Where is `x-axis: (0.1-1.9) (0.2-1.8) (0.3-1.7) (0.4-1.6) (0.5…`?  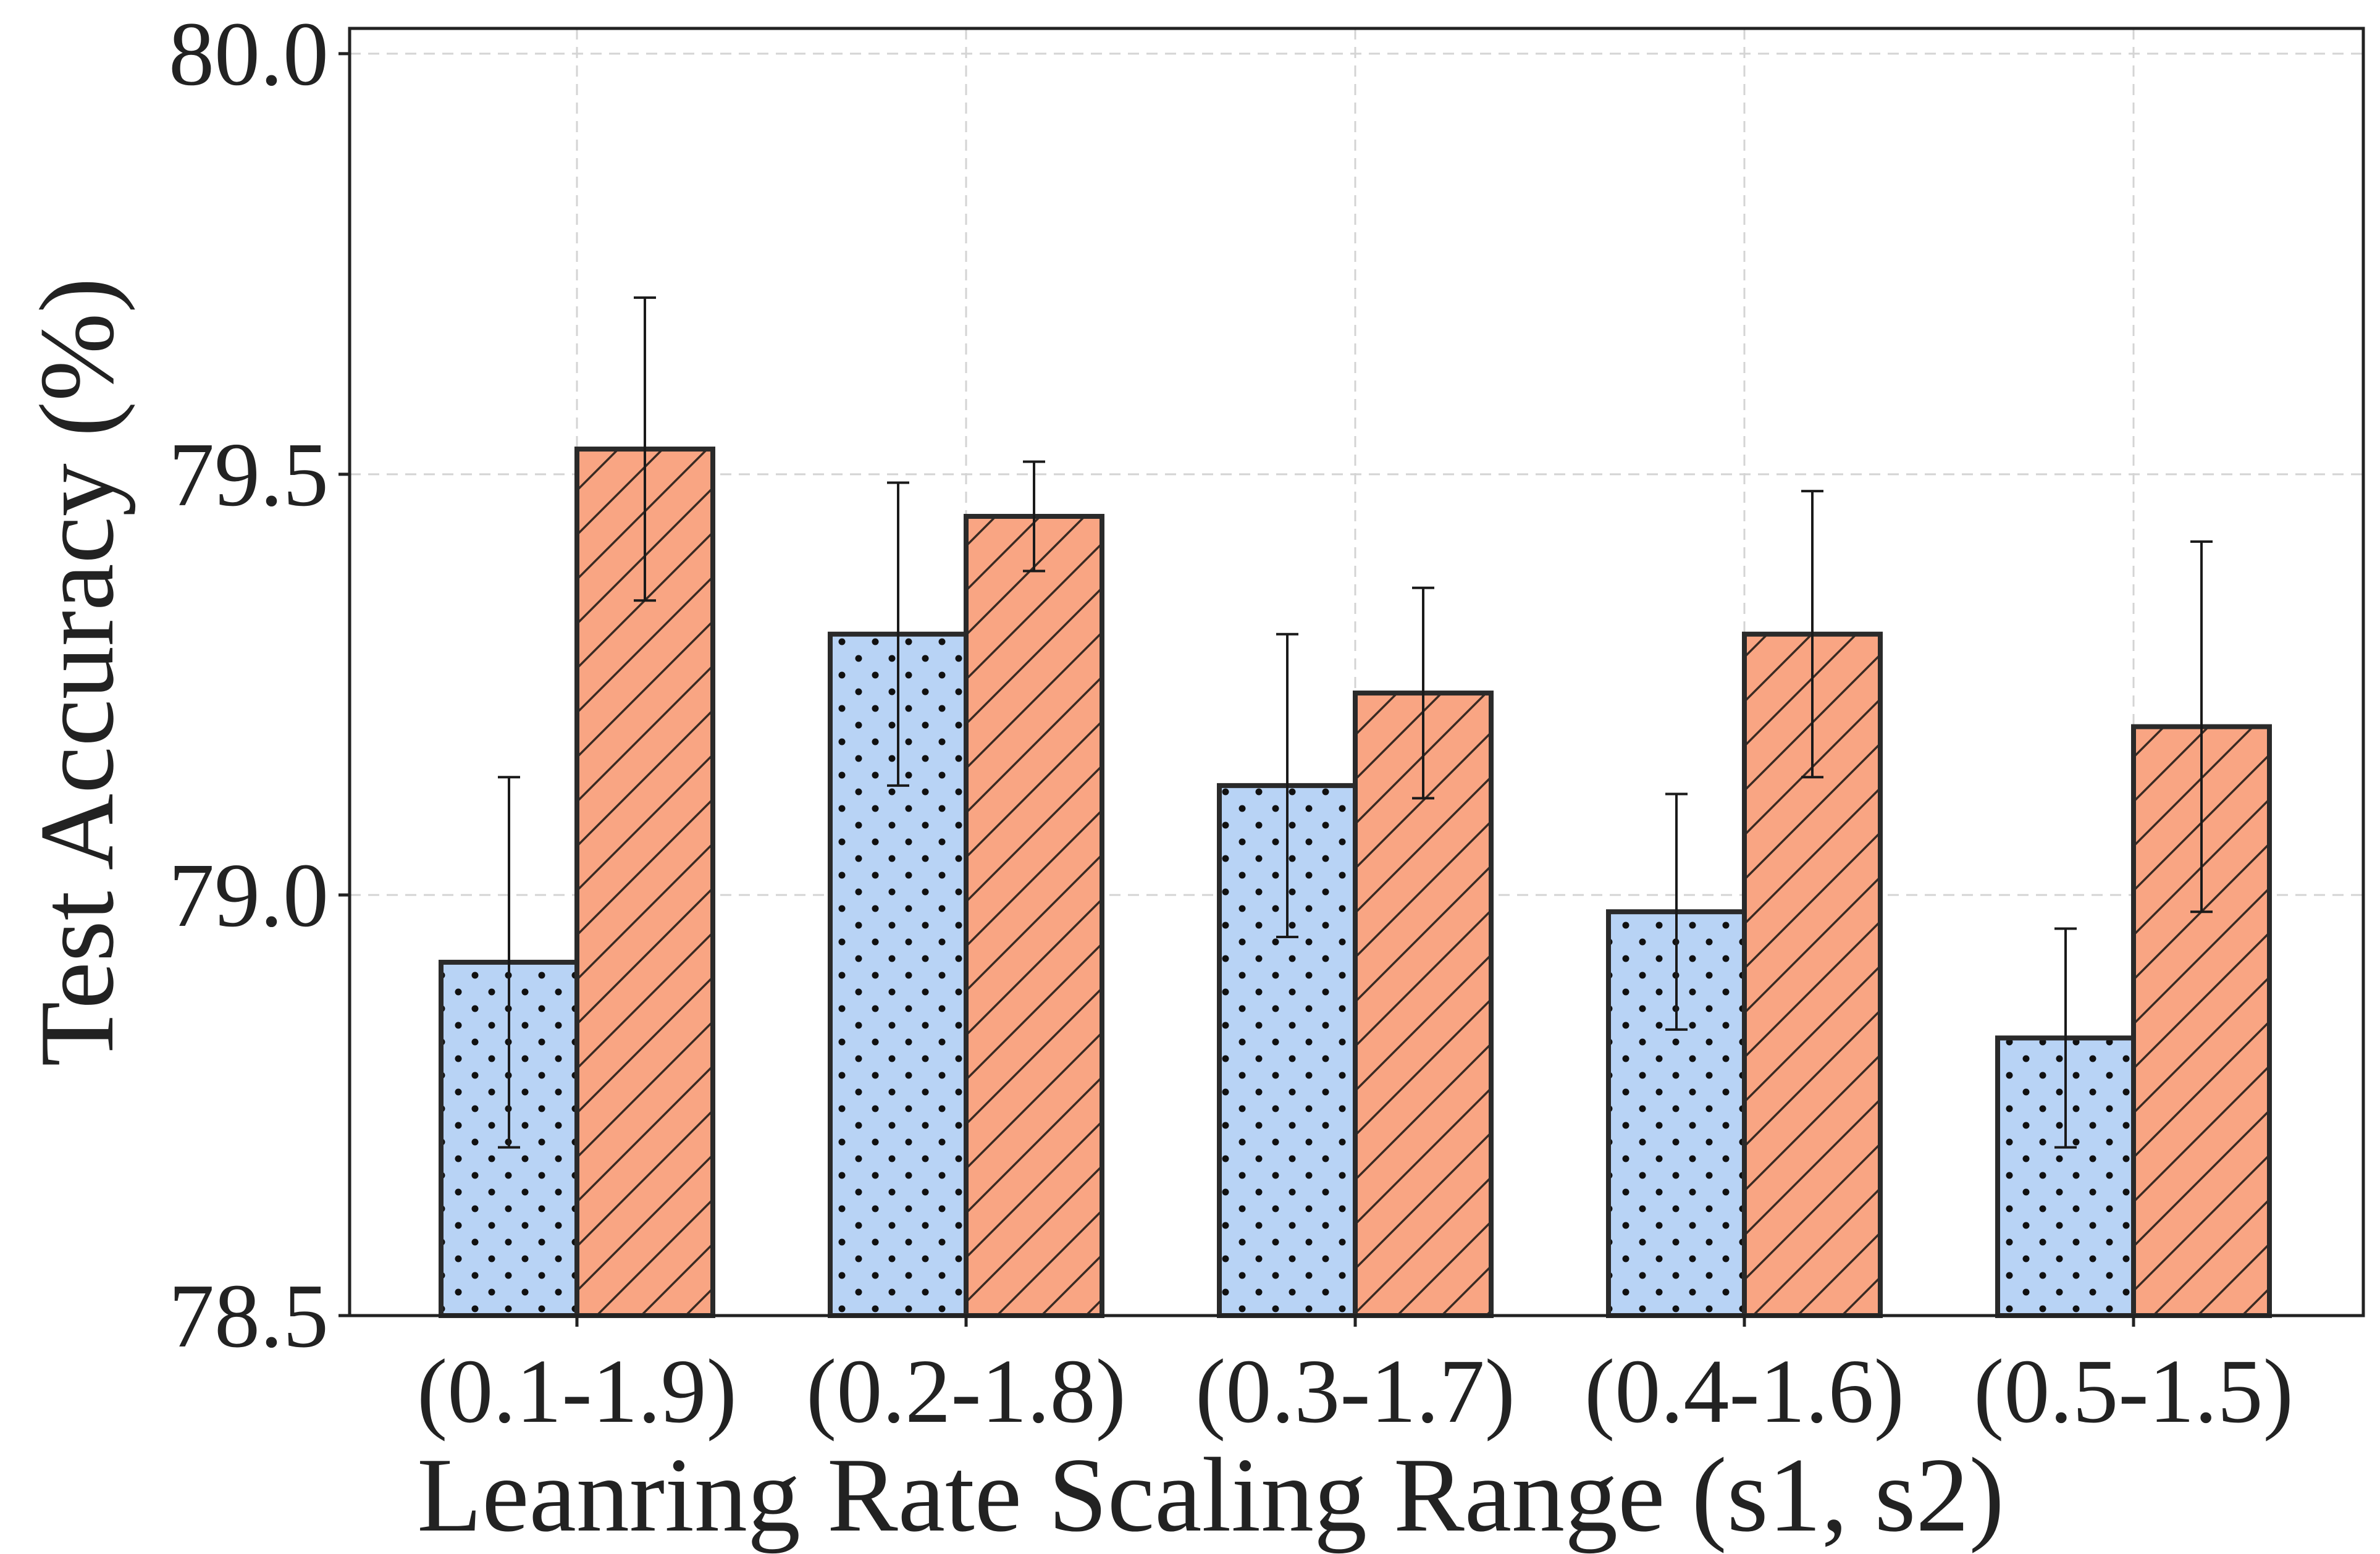 x-axis: (0.1-1.9) (0.2-1.8) (0.3-1.7) (0.4-1.6) (0.5… is located at coordinates (1355, 1379).